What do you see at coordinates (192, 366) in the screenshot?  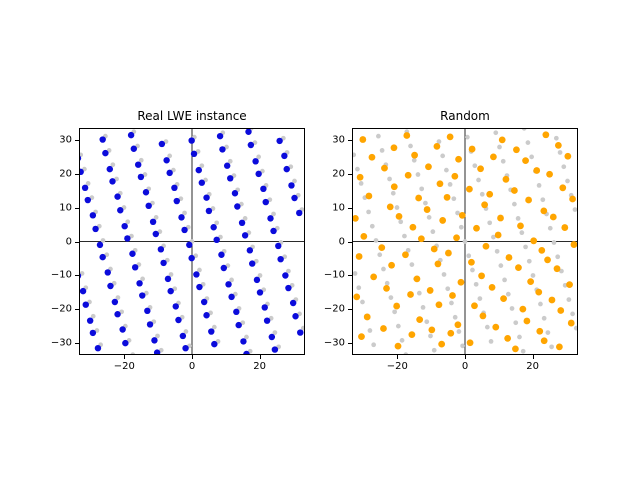 I see `x-tick-label: 0` at bounding box center [192, 366].